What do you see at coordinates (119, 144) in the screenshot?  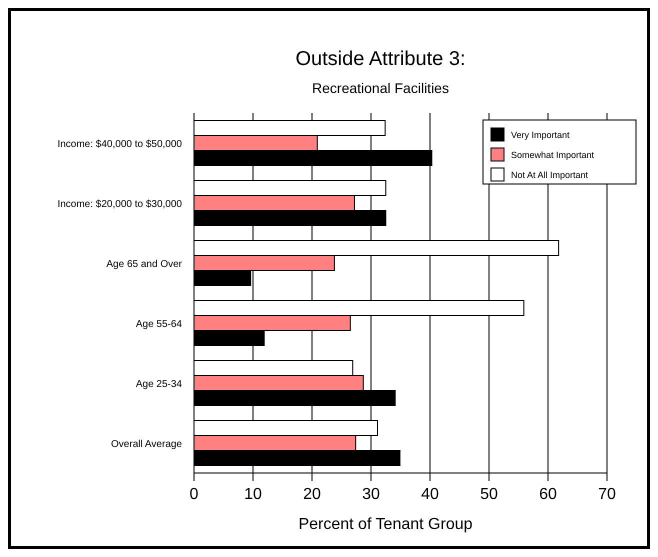 I see `y-tick-label: Income: $40,000 to $50,000` at bounding box center [119, 144].